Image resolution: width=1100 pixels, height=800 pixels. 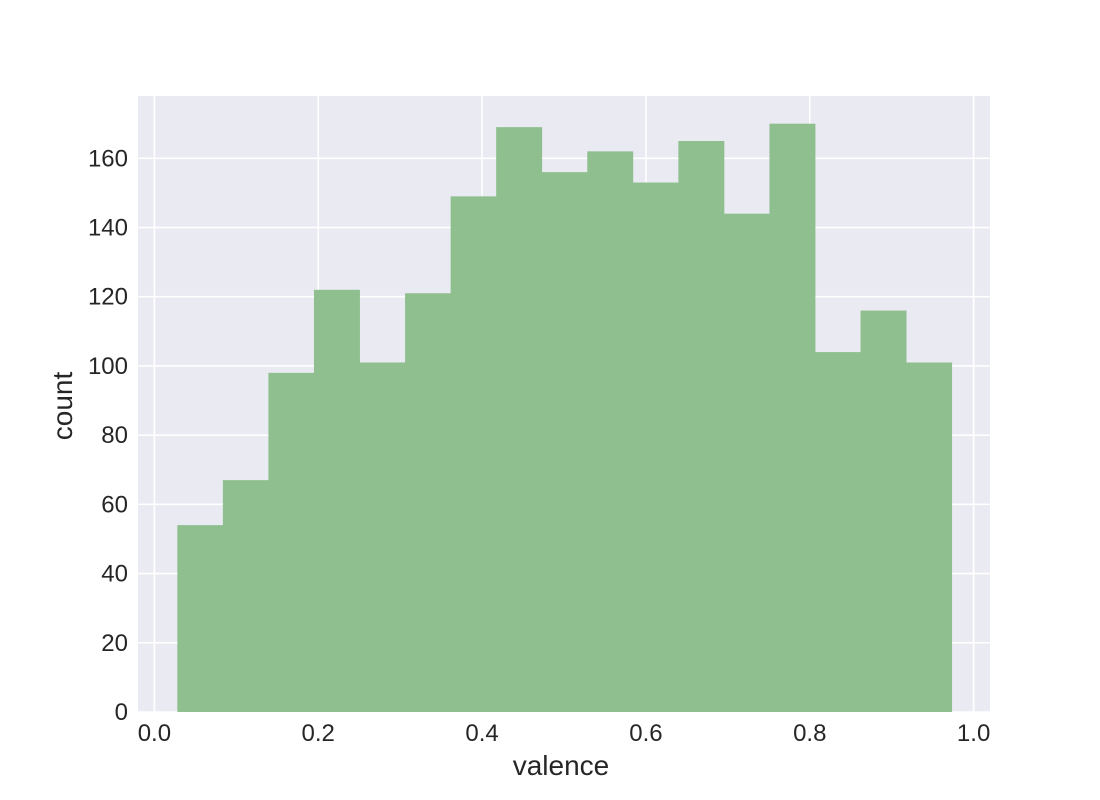 What do you see at coordinates (481, 733) in the screenshot?
I see `x-tick-label: 0.4` at bounding box center [481, 733].